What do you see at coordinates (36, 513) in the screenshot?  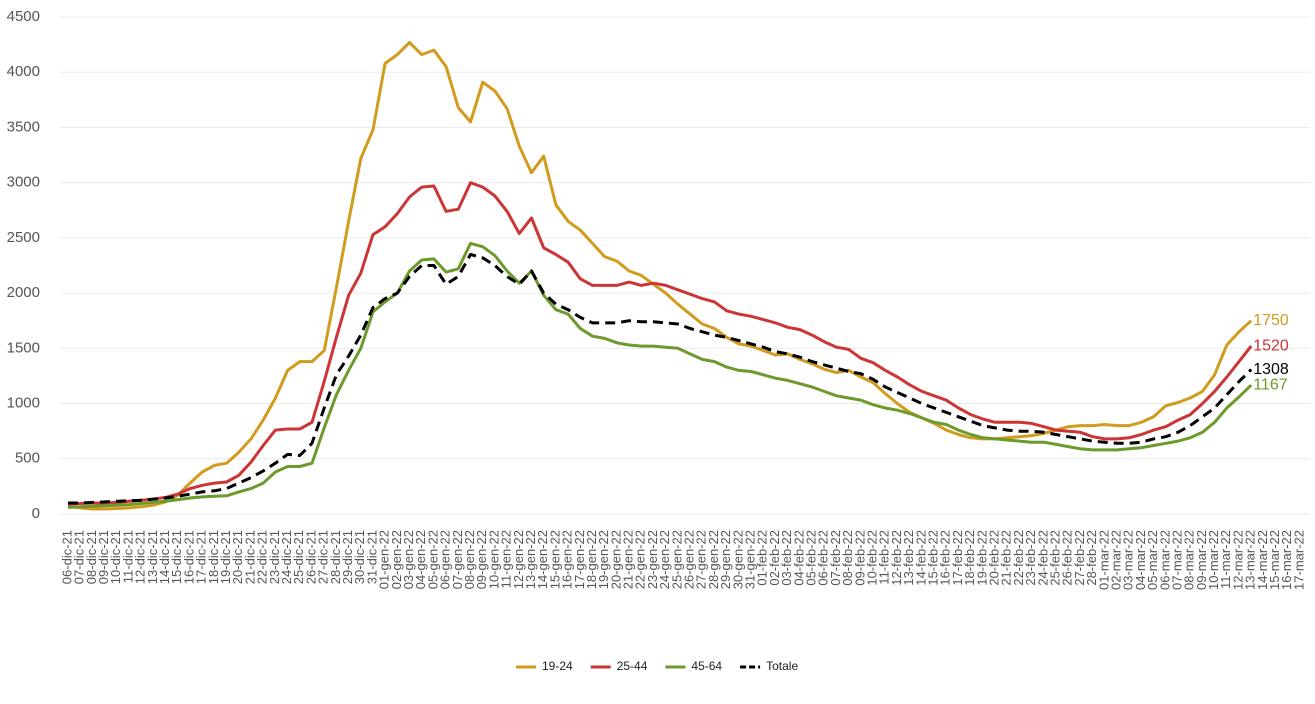 I see `y-tick-label: 0` at bounding box center [36, 513].